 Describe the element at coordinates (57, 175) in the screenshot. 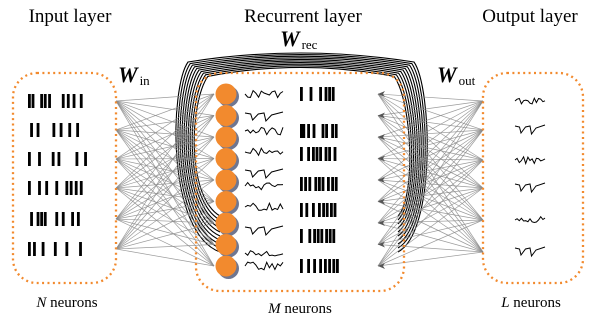

I see `input-spike-trains` at that location.